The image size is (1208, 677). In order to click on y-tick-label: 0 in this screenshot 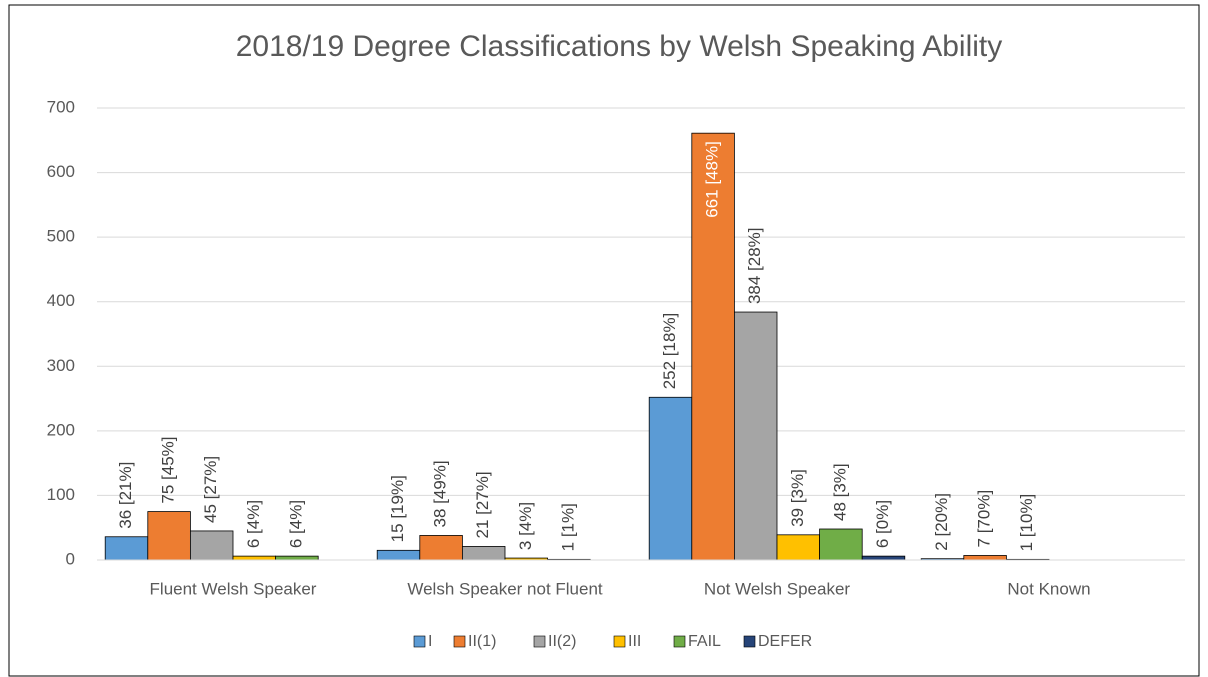, I will do `click(70, 558)`.